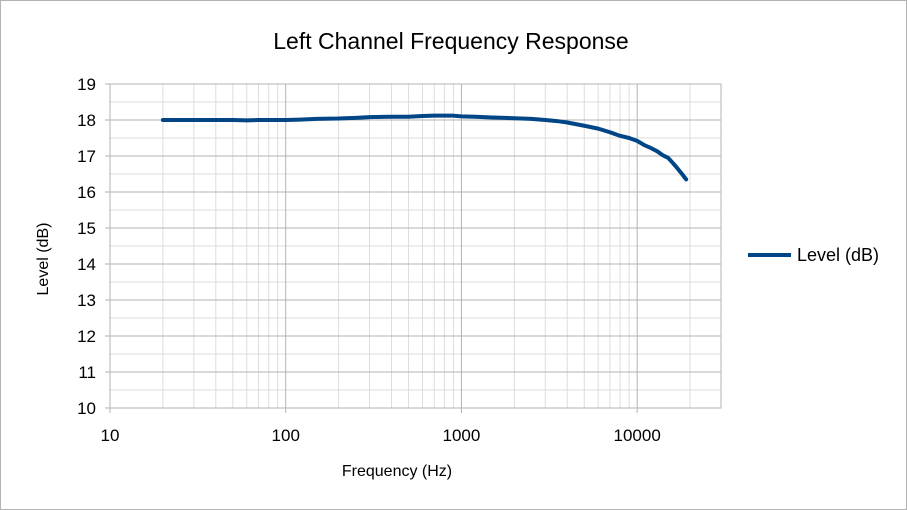  What do you see at coordinates (838, 255) in the screenshot?
I see `legend-label: Level (dB)` at bounding box center [838, 255].